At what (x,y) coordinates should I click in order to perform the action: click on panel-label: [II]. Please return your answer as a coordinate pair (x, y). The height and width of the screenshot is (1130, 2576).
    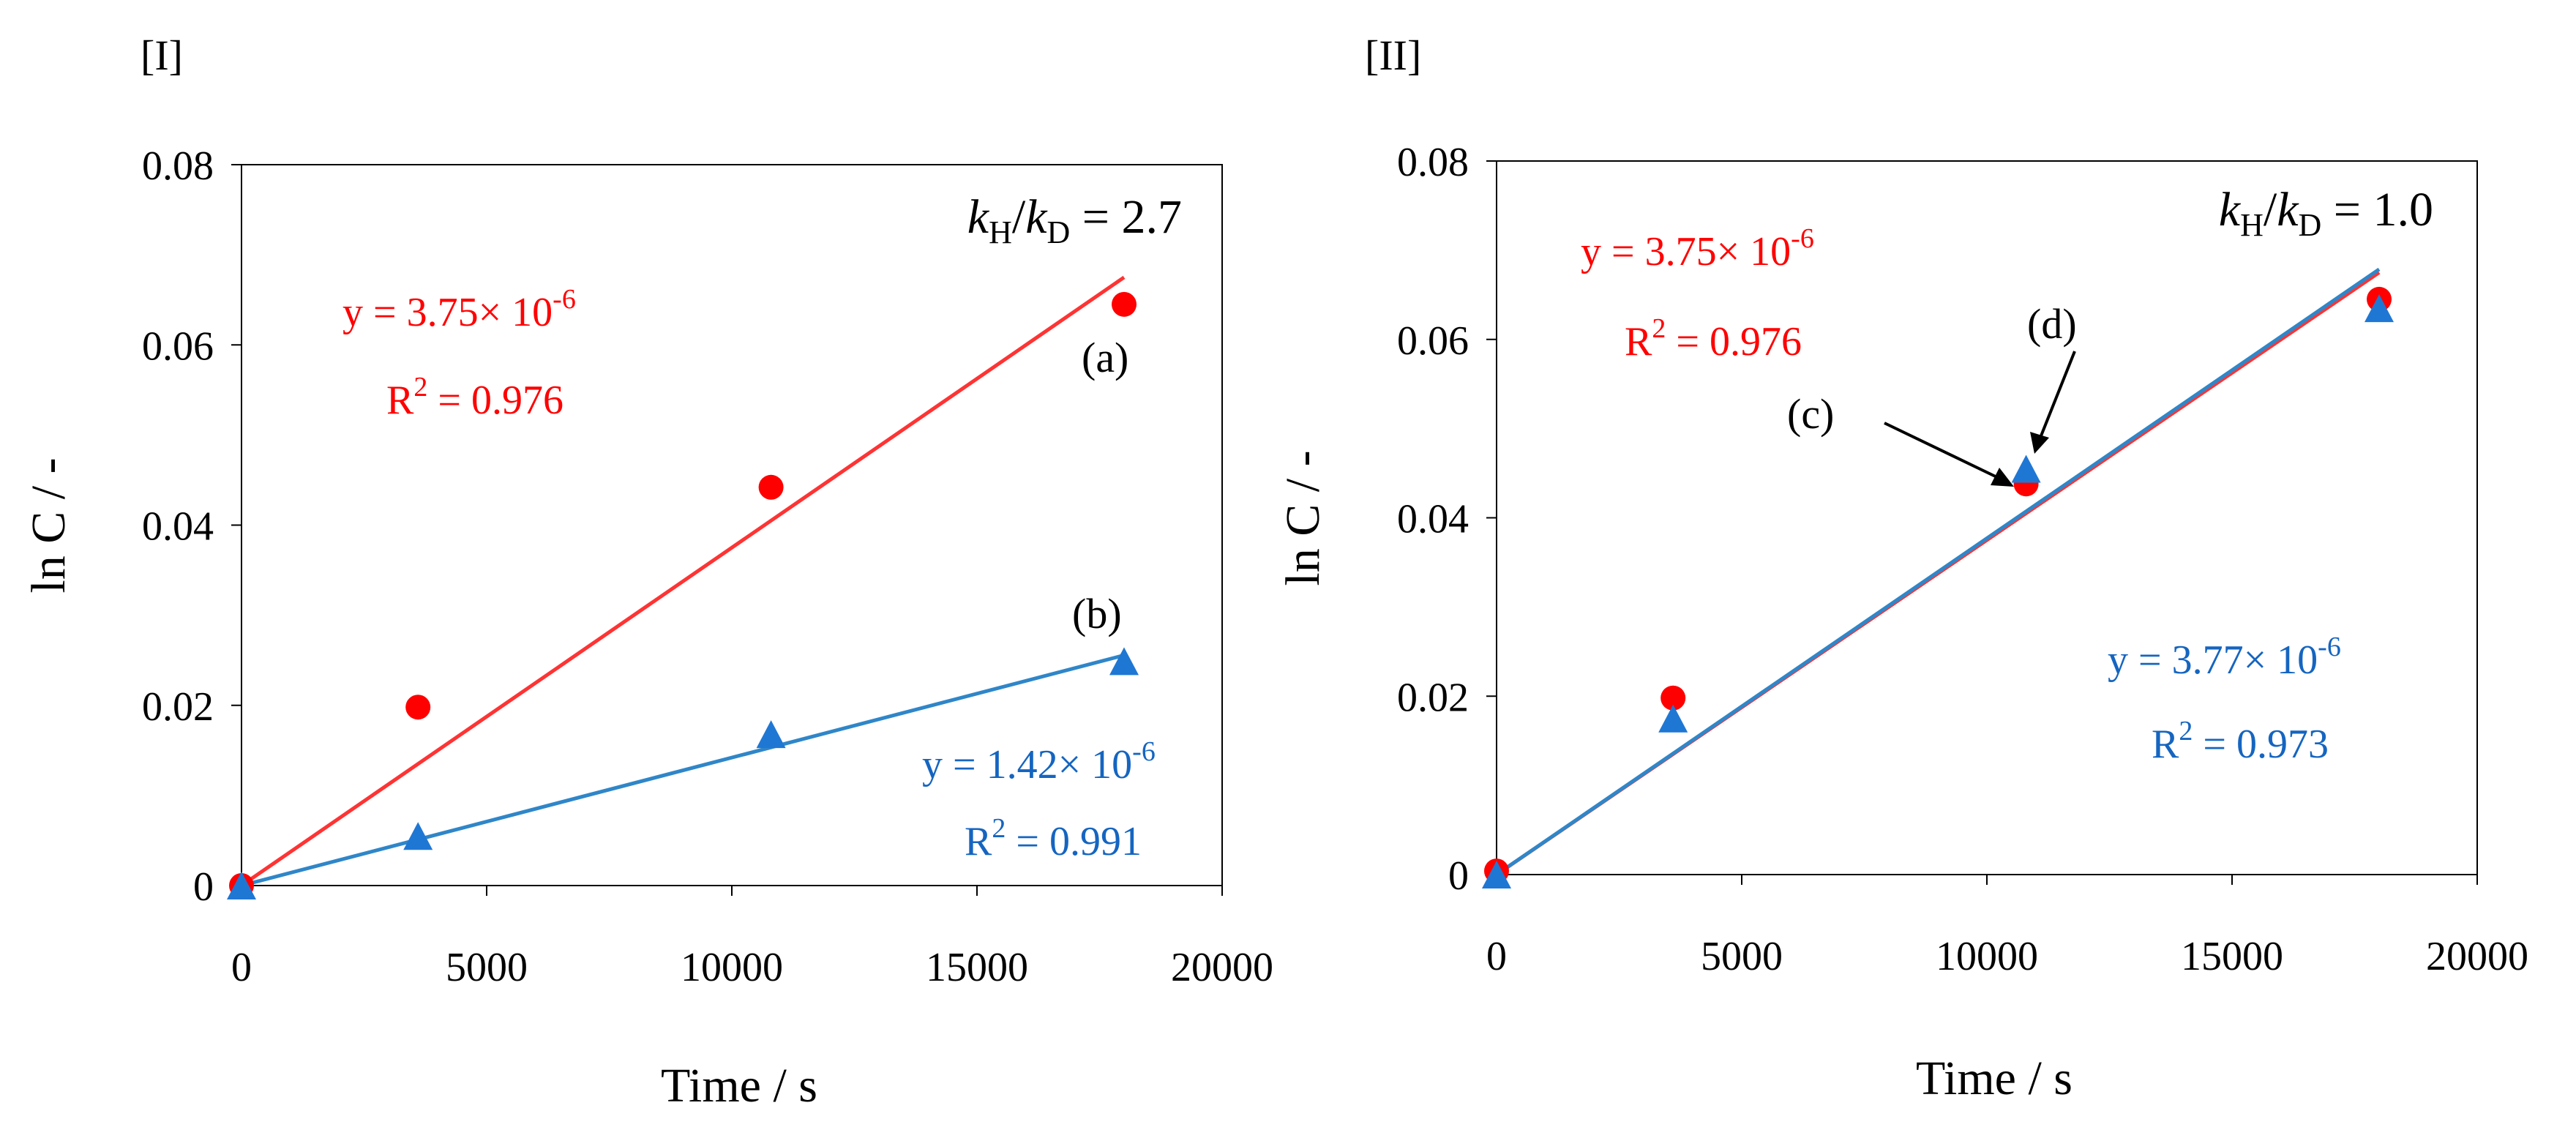
    Looking at the image, I should click on (1393, 55).